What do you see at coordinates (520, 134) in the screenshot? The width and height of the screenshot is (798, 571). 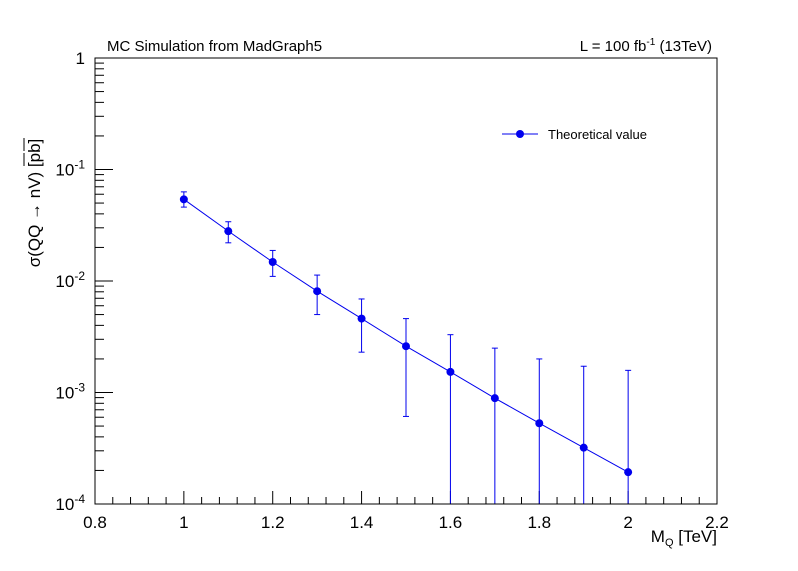 I see `legend-marker` at bounding box center [520, 134].